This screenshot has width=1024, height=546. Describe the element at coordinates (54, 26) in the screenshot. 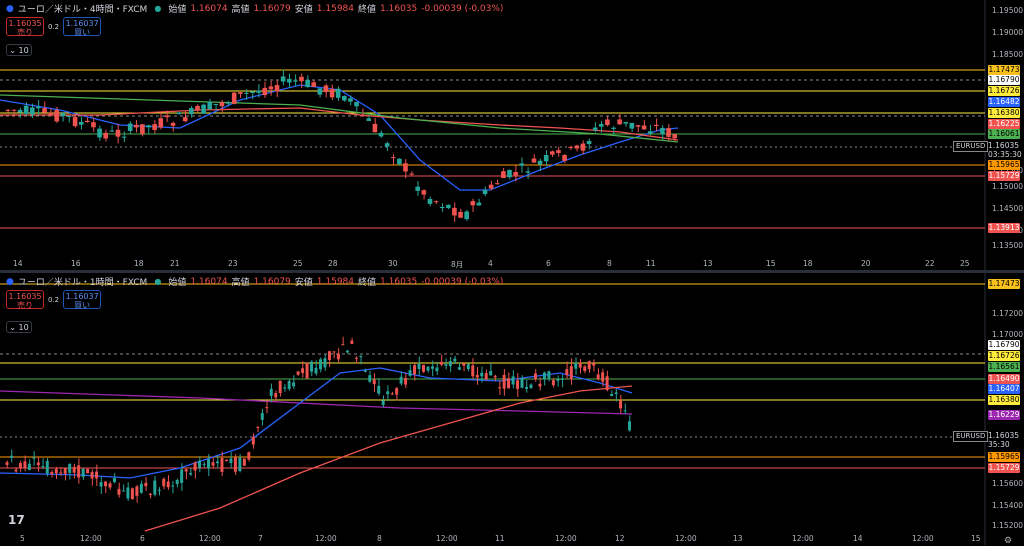

I see `spread-value: 0.2` at that location.